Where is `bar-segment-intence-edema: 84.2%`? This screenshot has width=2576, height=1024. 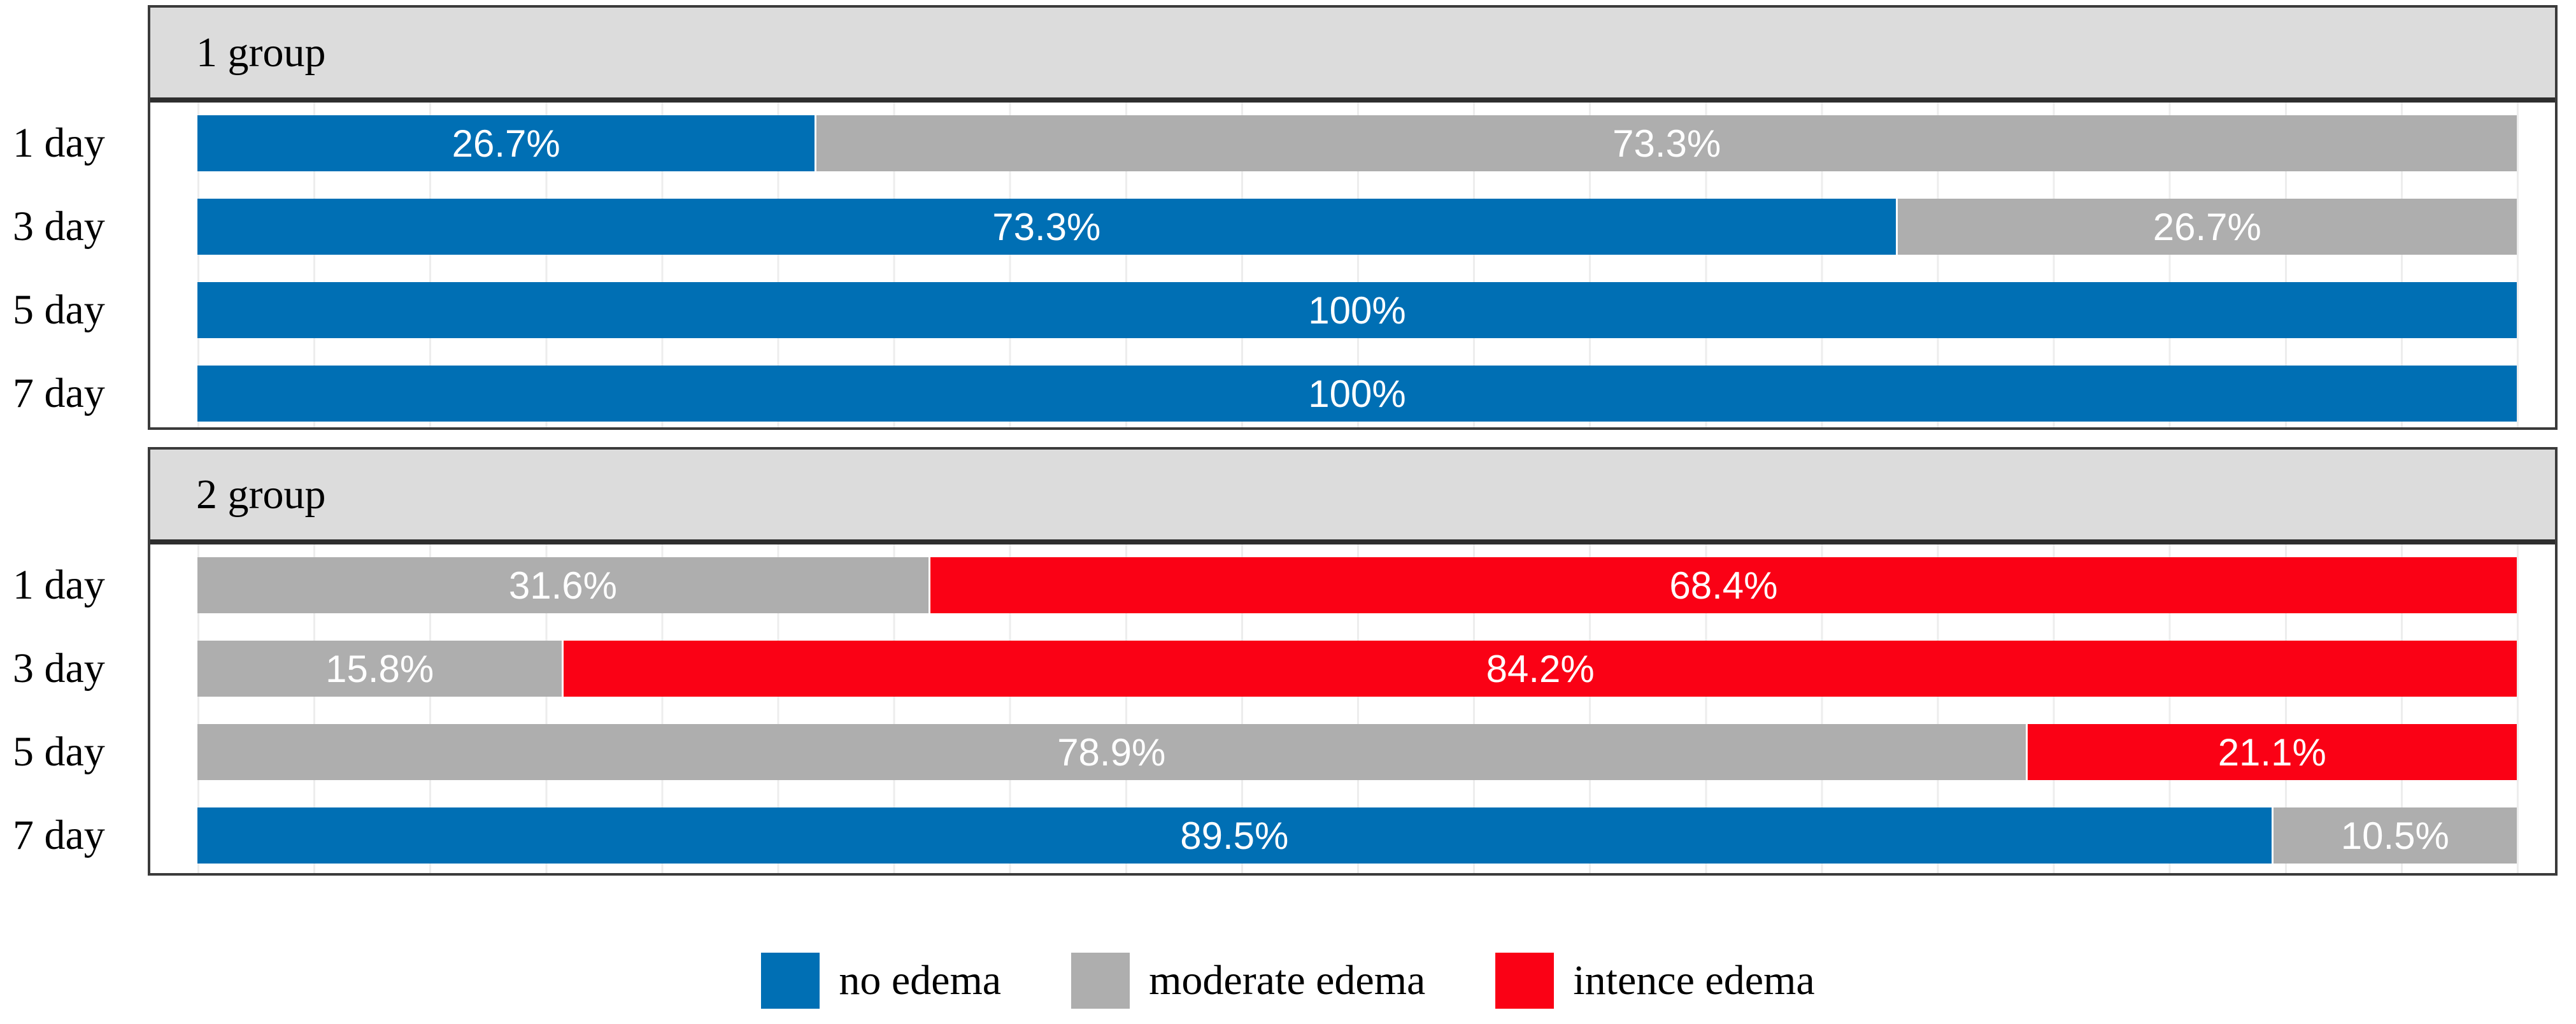 bar-segment-intence-edema: 84.2% is located at coordinates (1541, 669).